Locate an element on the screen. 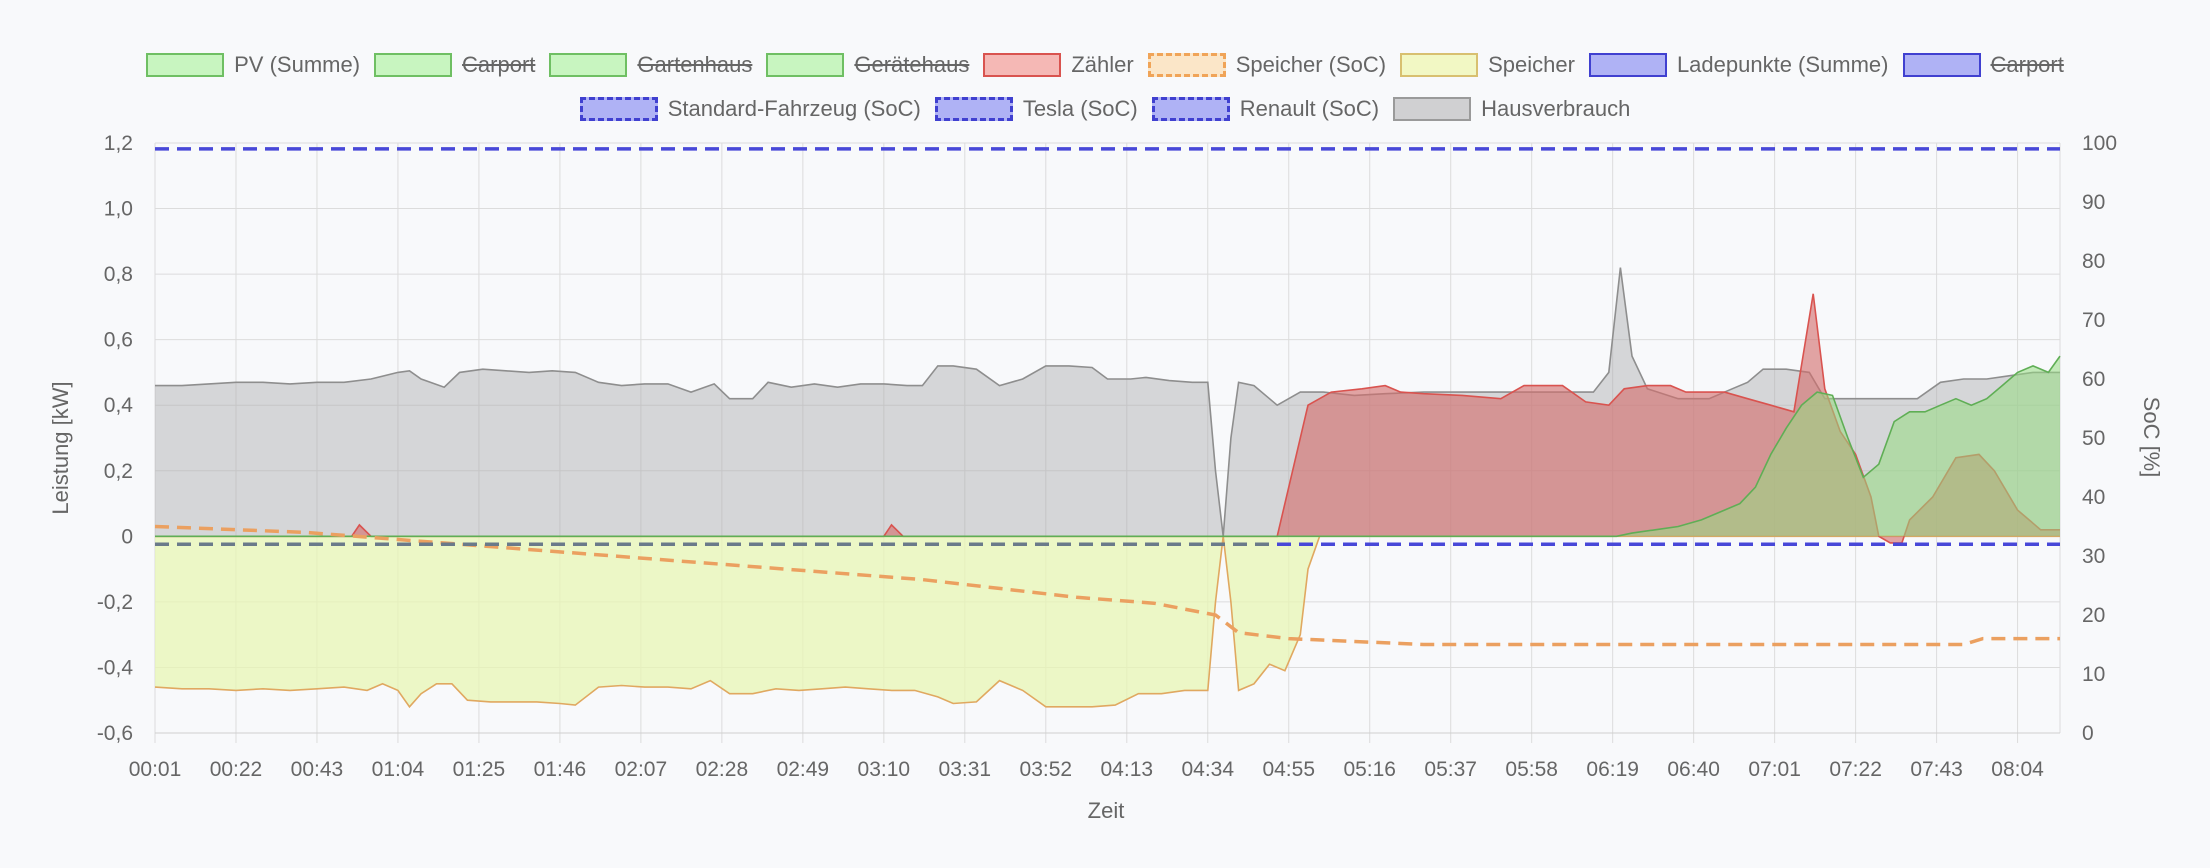 The image size is (2210, 868). y2-tick-label: 0 is located at coordinates (2088, 733).